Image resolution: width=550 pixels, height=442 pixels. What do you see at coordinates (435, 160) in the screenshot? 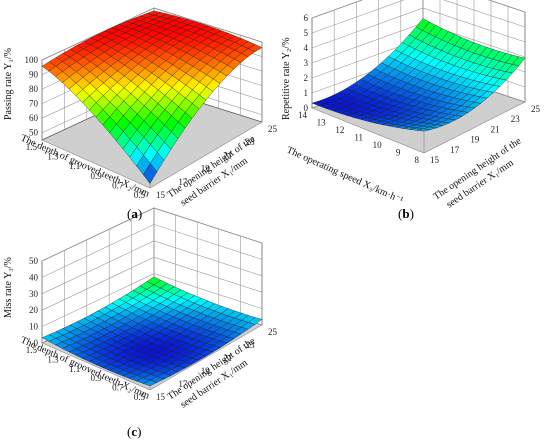
I see `panel-b-xtick: 15` at bounding box center [435, 160].